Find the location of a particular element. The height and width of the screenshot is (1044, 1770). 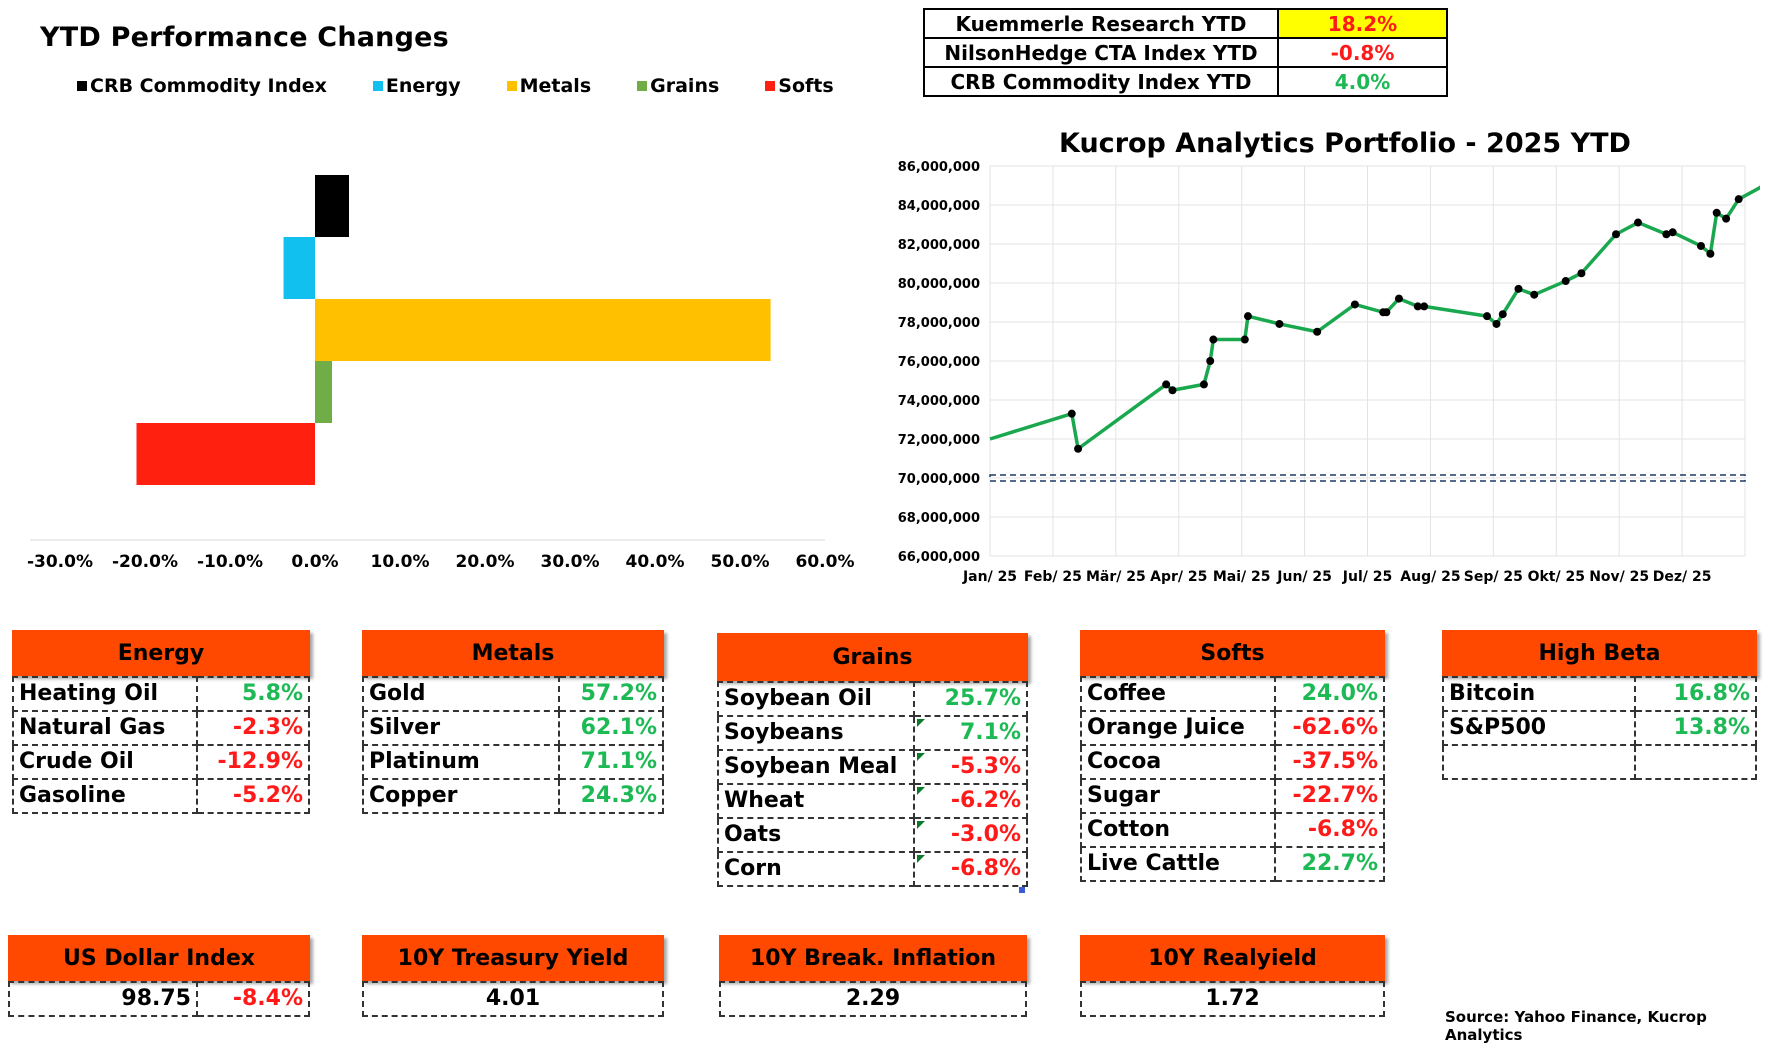

table-row: Wheat-6.2% is located at coordinates (872, 801).